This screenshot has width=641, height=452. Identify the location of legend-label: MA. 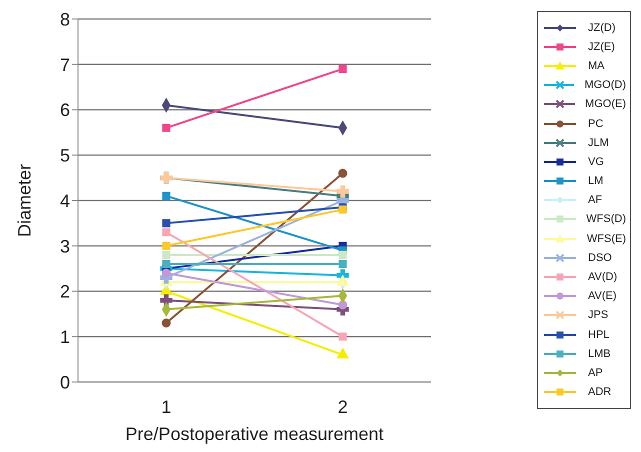
(596, 66).